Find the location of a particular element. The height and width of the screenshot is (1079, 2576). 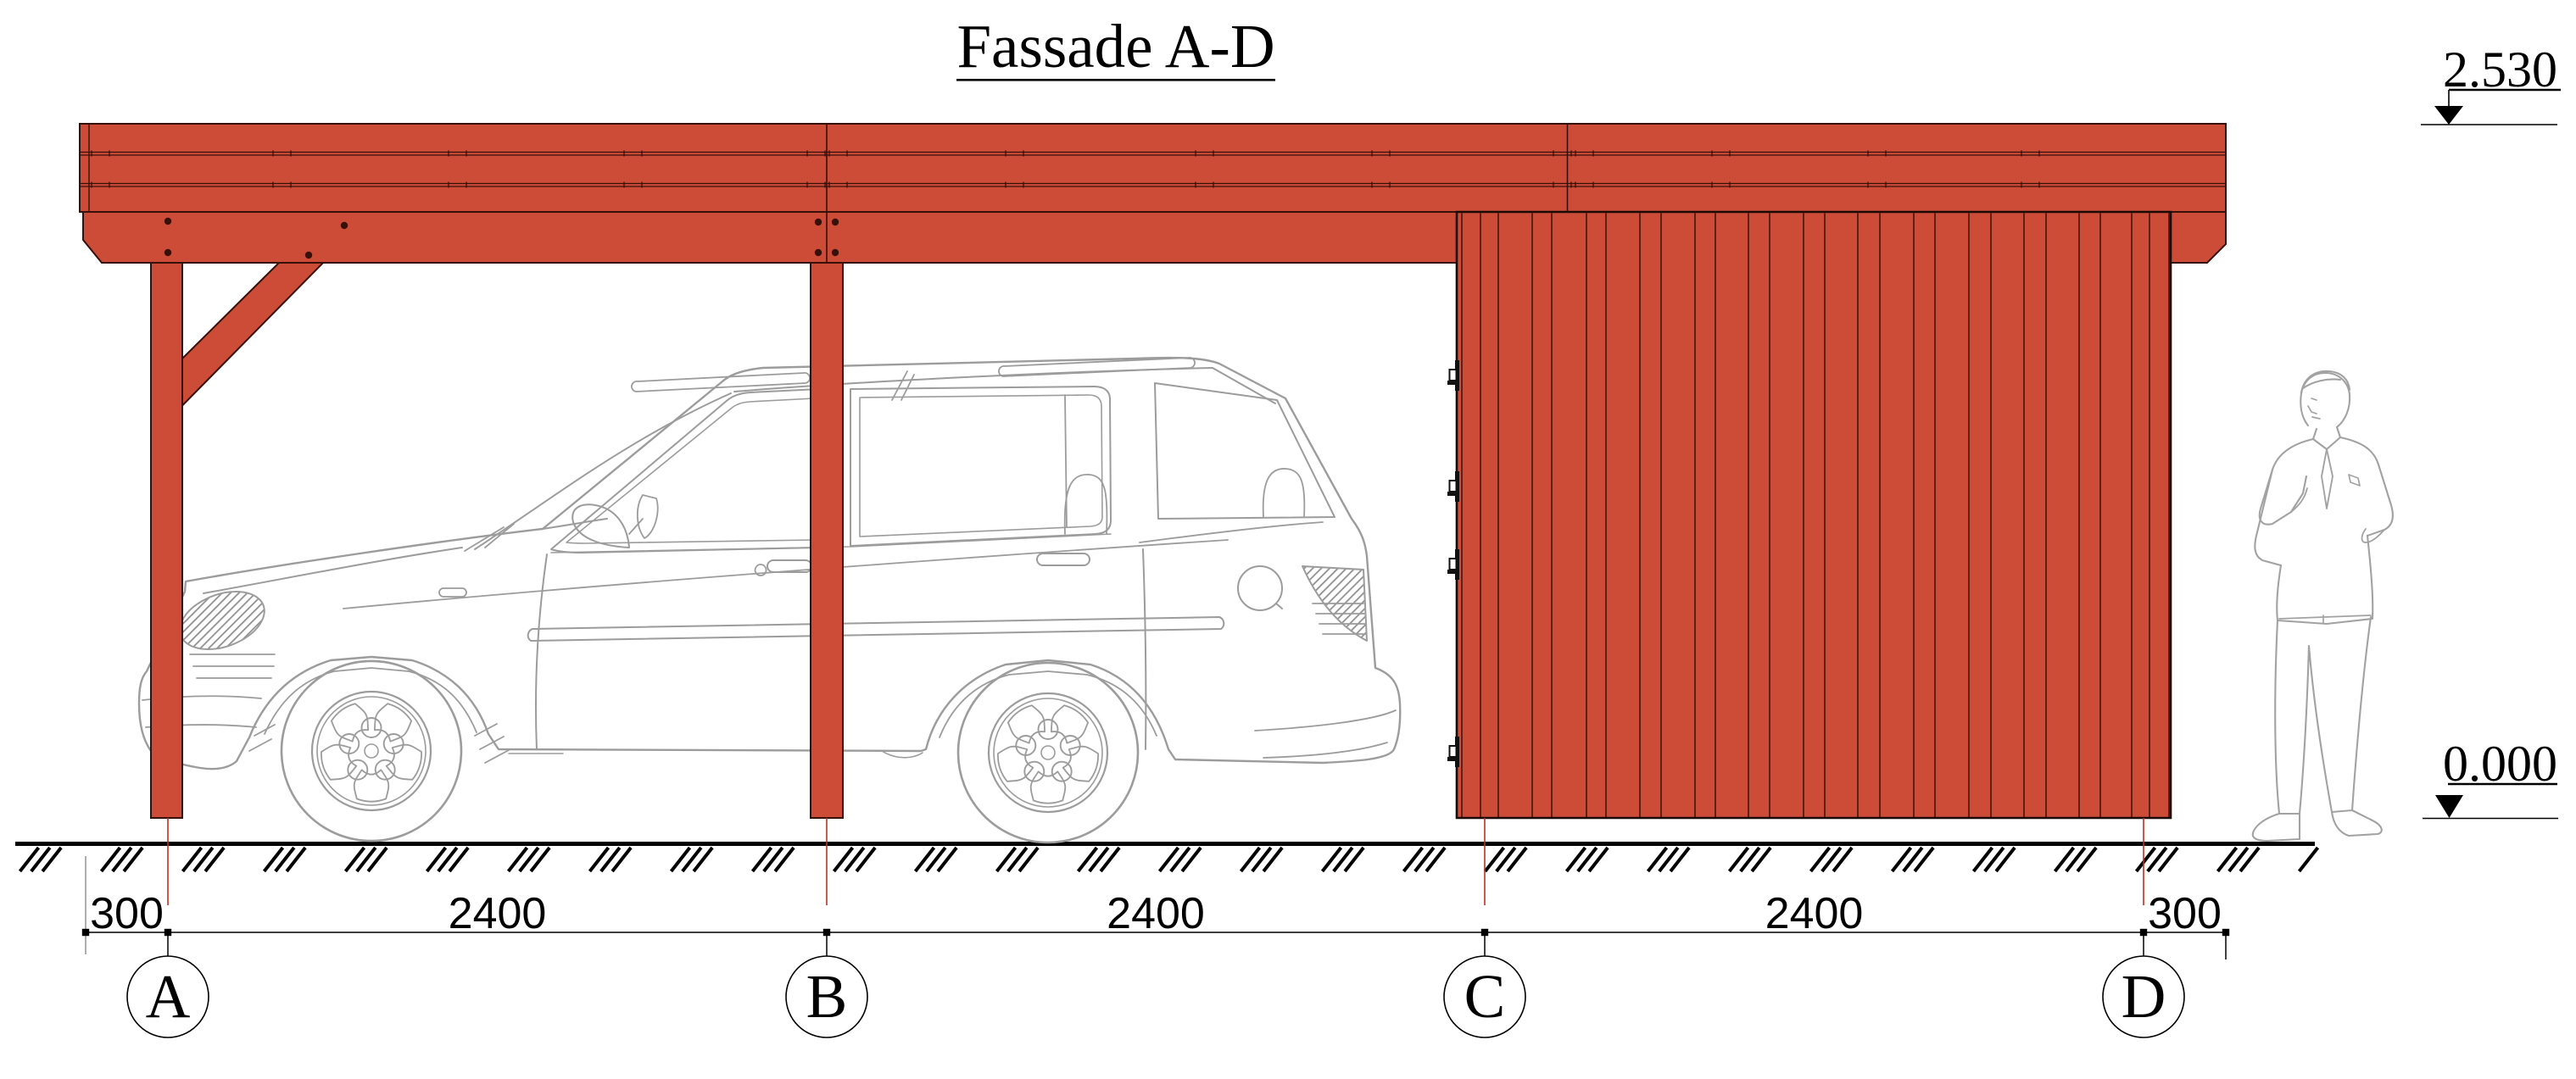

svg-text: D is located at coordinates (2144, 997).